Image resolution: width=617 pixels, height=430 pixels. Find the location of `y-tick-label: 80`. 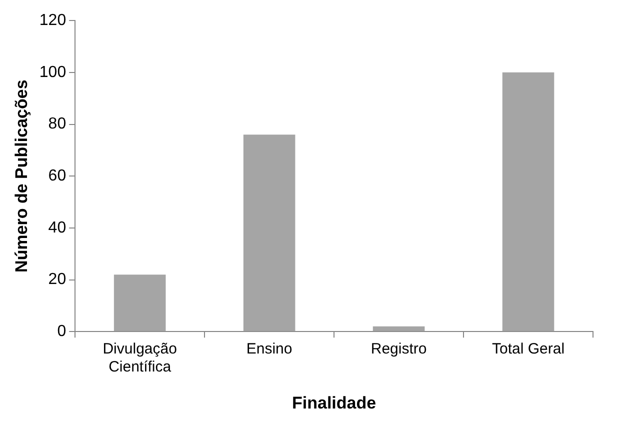

y-tick-label: 80 is located at coordinates (57, 124).